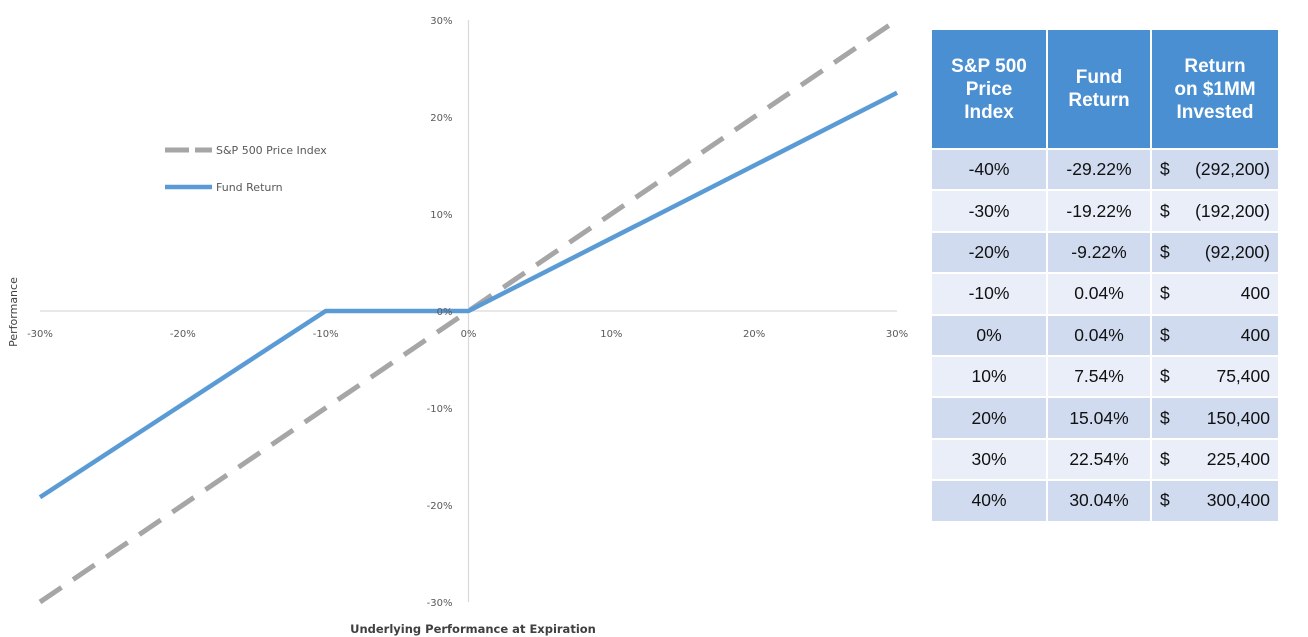 The width and height of the screenshot is (1308, 637). What do you see at coordinates (440, 603) in the screenshot?
I see `y-tick-label: -30%` at bounding box center [440, 603].